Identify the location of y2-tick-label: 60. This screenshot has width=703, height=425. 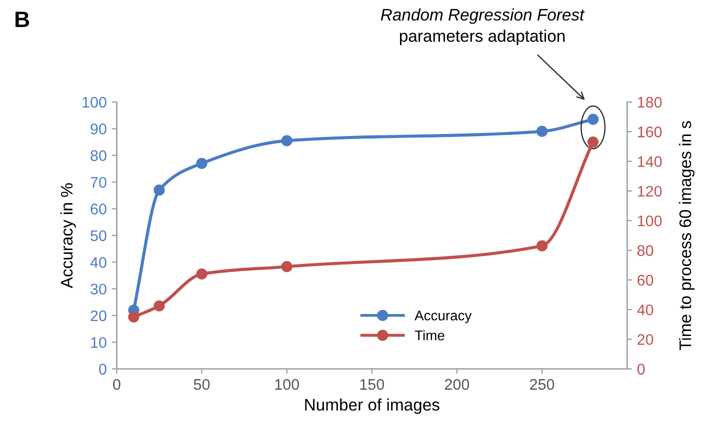
(646, 280).